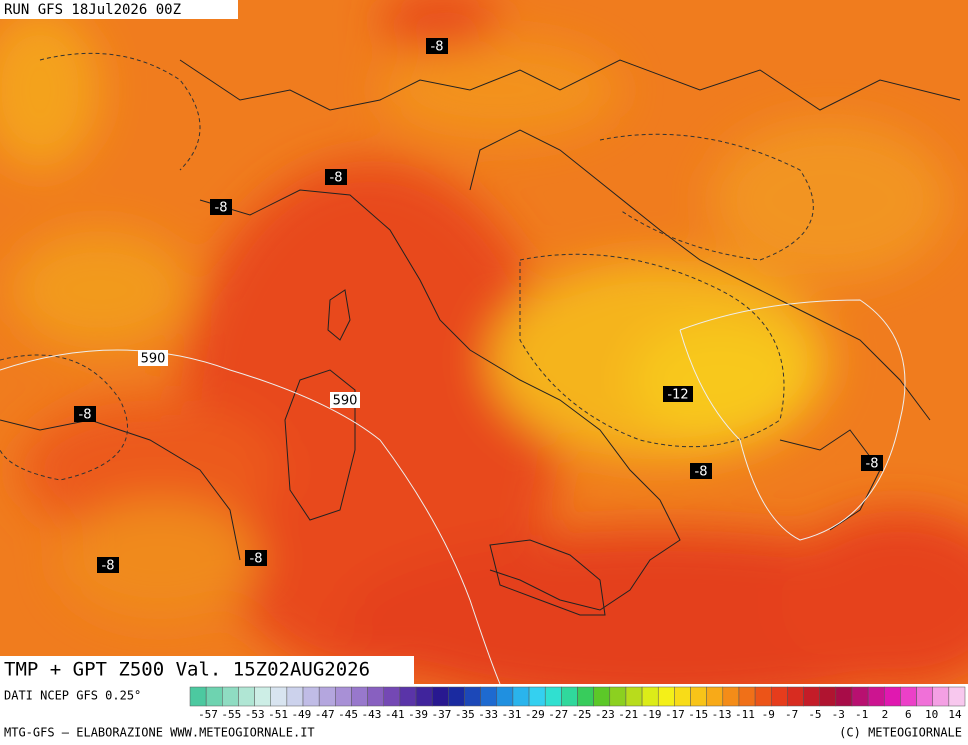 This screenshot has height=745, width=968. Describe the element at coordinates (814, 714) in the screenshot. I see `colorbar-label: -5` at that location.